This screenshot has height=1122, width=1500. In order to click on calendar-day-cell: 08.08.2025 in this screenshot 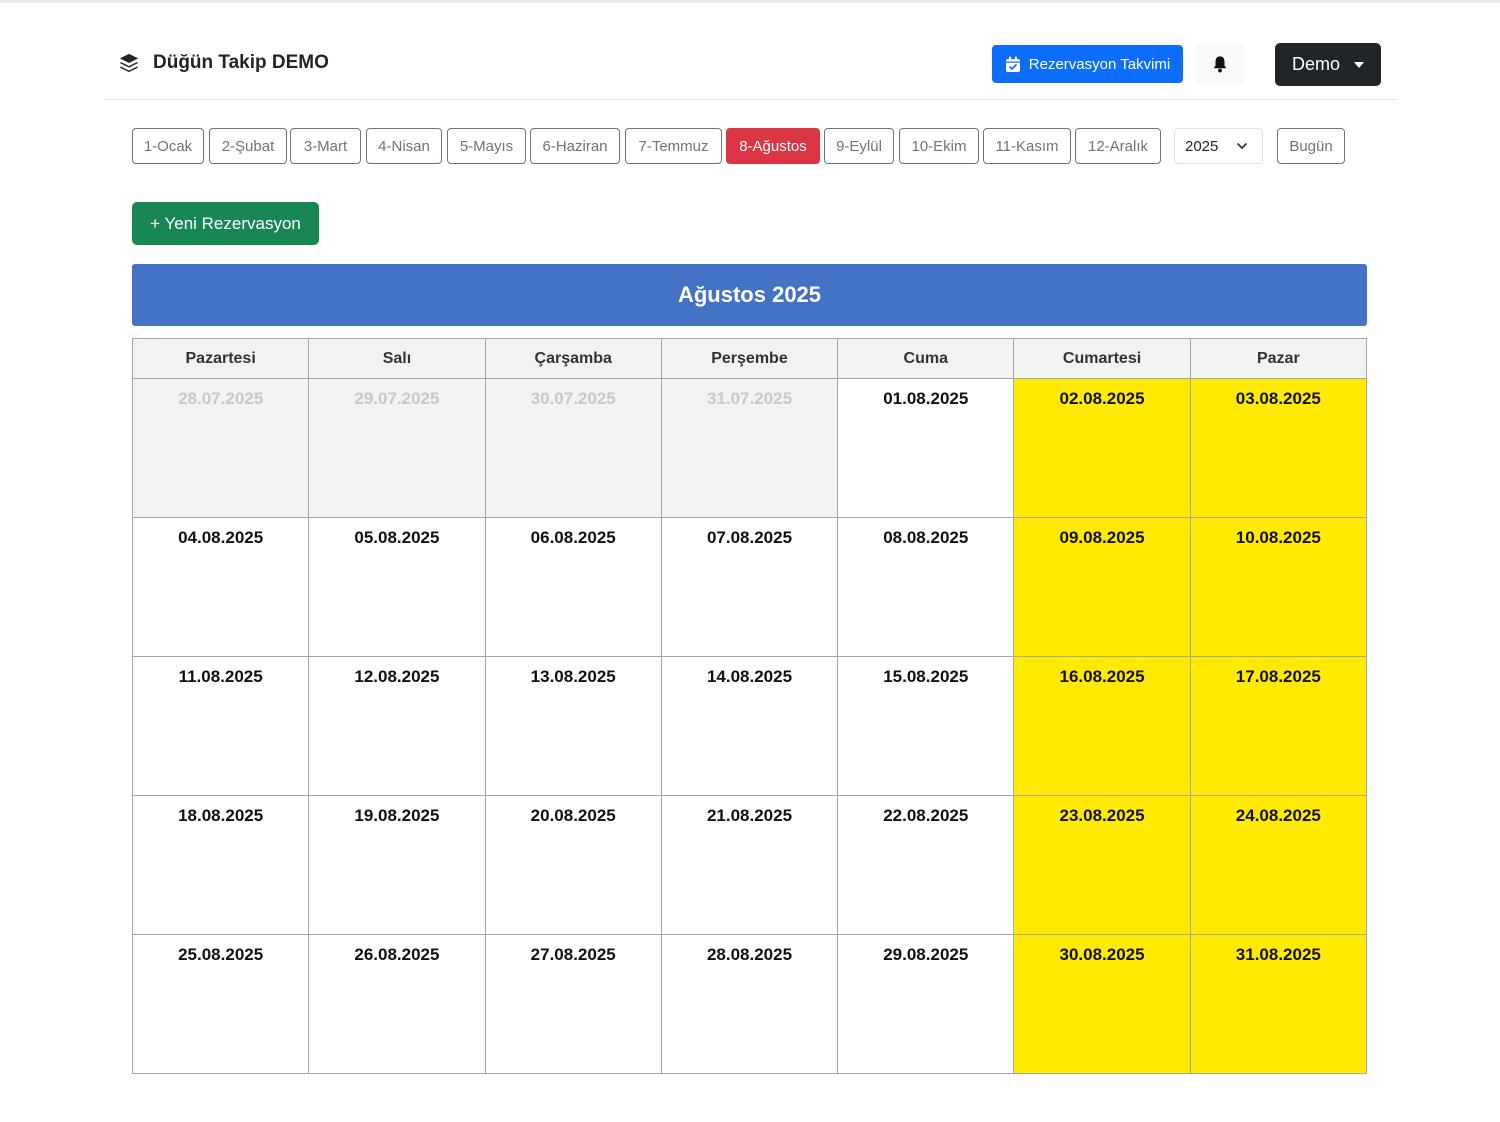, I will do `click(926, 587)`.